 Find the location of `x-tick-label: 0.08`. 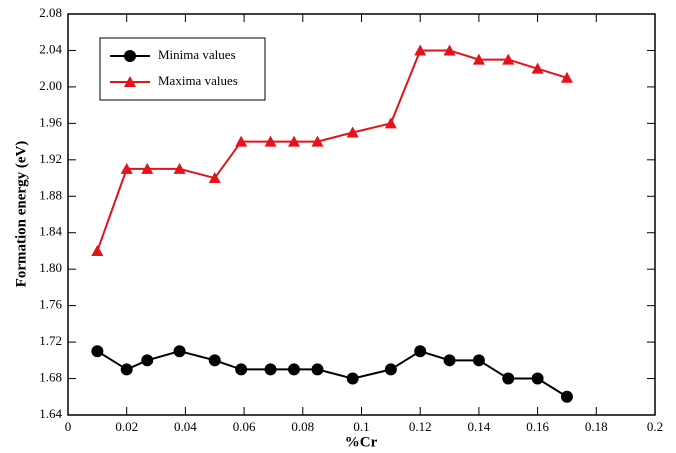

x-tick-label: 0.08 is located at coordinates (302, 426).